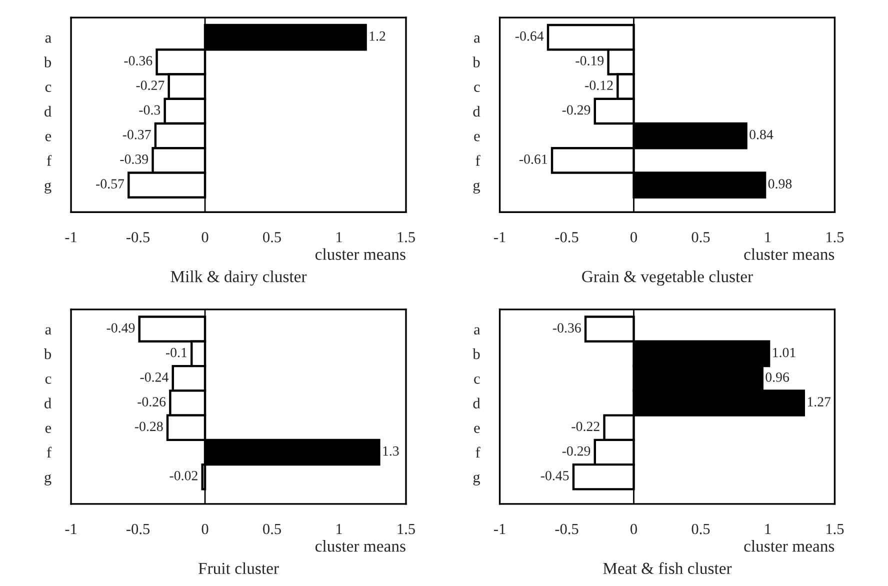 The height and width of the screenshot is (586, 888). Describe the element at coordinates (154, 377) in the screenshot. I see `data-label: -0.24` at that location.